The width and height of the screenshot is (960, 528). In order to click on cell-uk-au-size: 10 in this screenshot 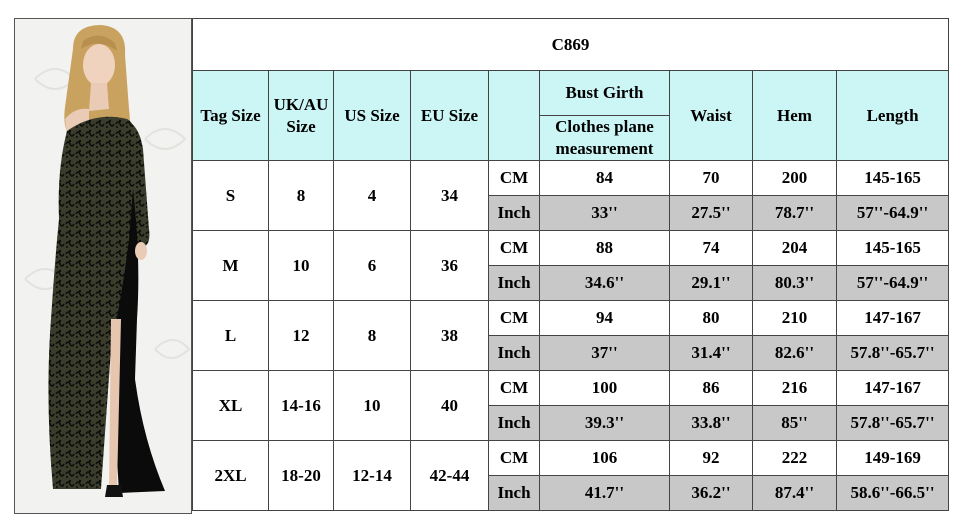, I will do `click(301, 265)`.